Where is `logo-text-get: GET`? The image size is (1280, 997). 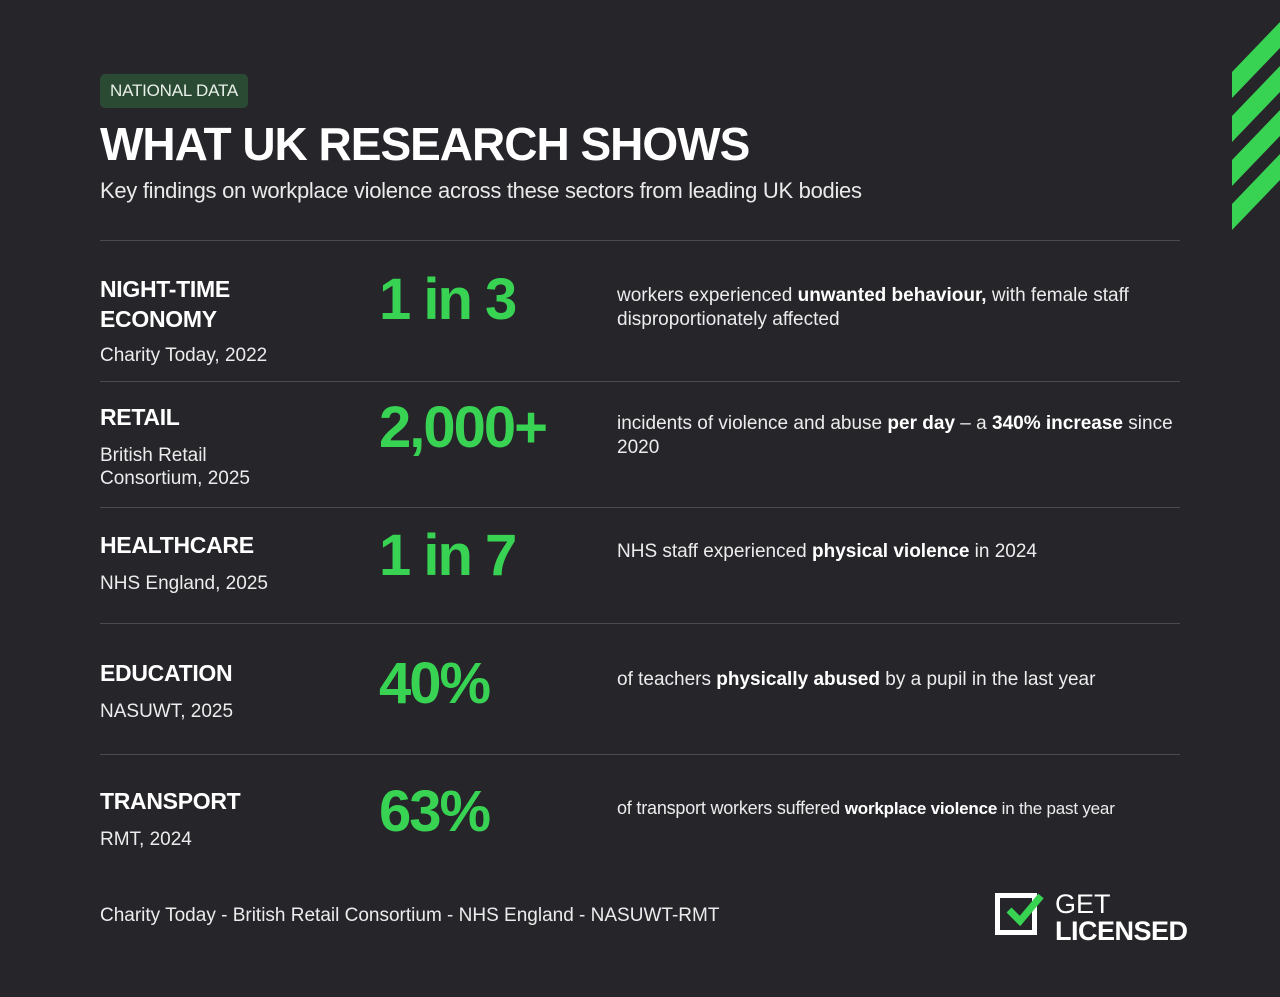 logo-text-get: GET is located at coordinates (1083, 904).